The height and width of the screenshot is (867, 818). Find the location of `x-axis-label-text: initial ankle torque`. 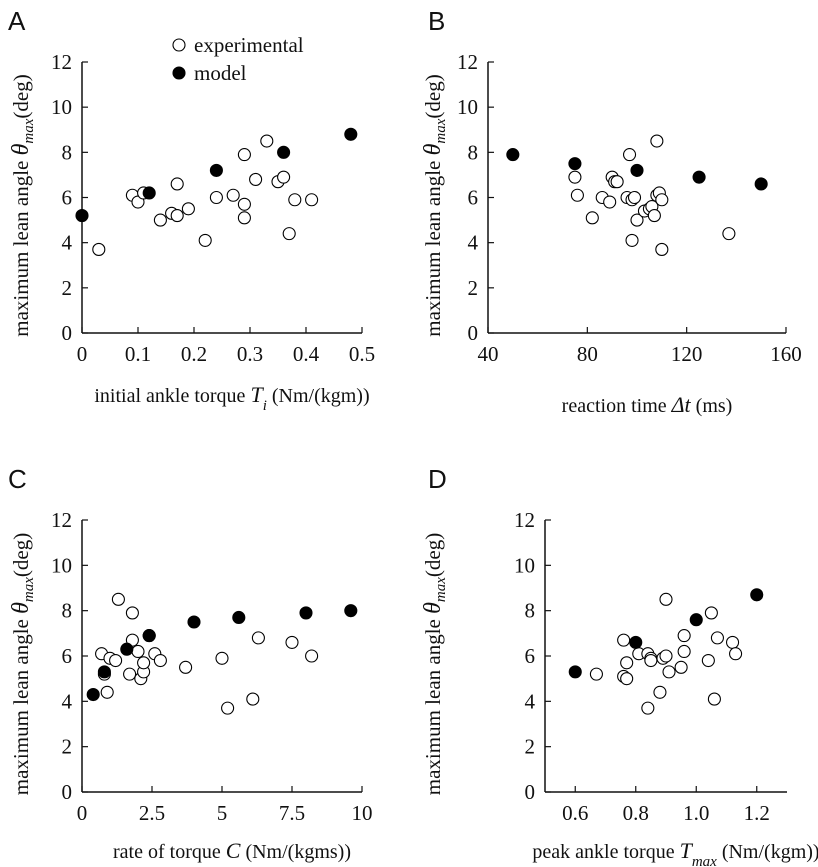

x-axis-label-text: initial ankle torque is located at coordinates (172, 396).